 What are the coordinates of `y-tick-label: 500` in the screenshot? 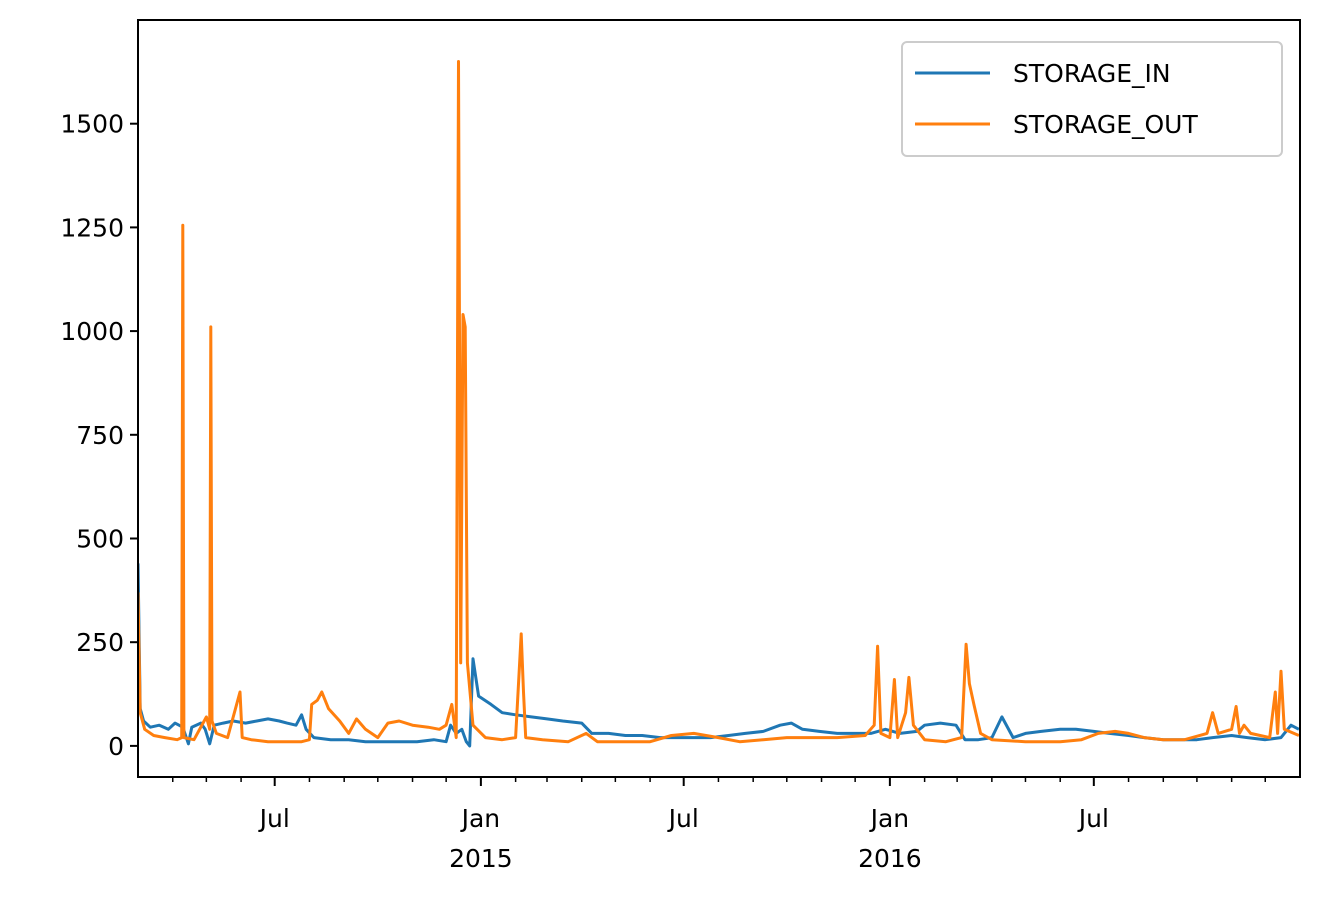 It's located at (100, 538).